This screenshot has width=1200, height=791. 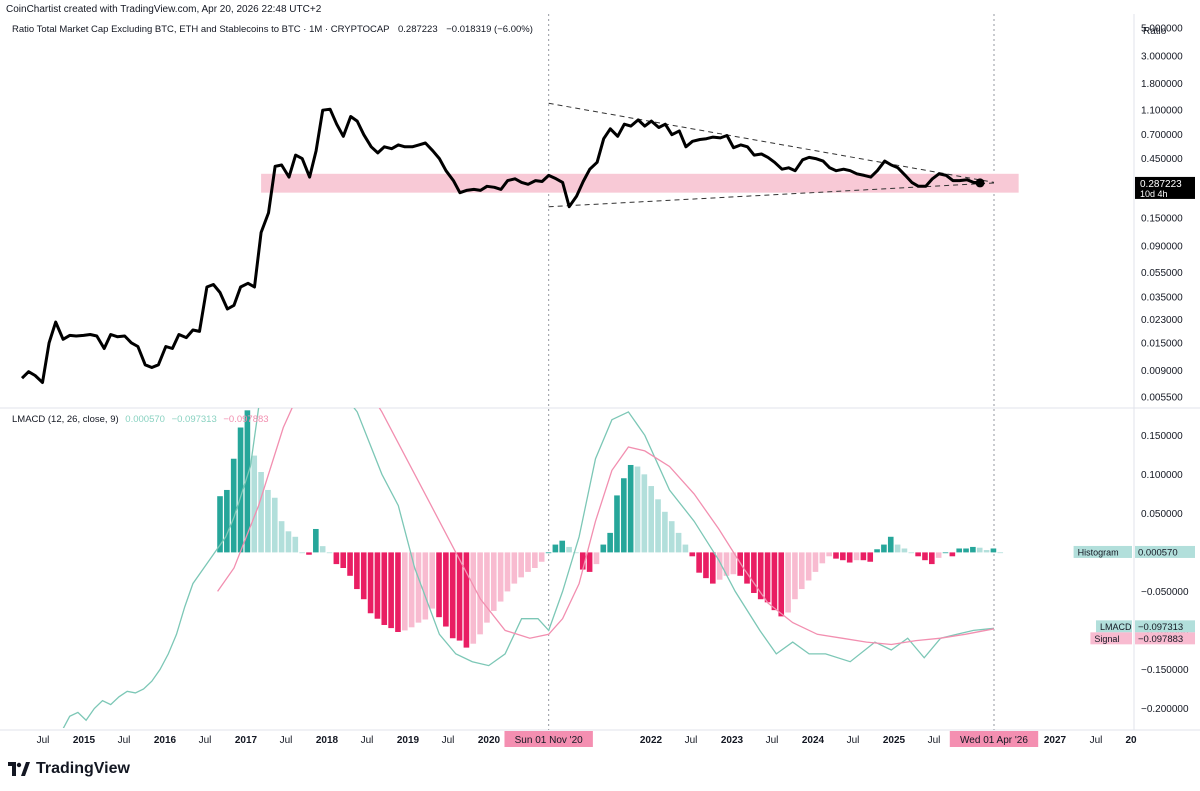 I want to click on price-tick-label: 5.000000, so click(x=1162, y=29).